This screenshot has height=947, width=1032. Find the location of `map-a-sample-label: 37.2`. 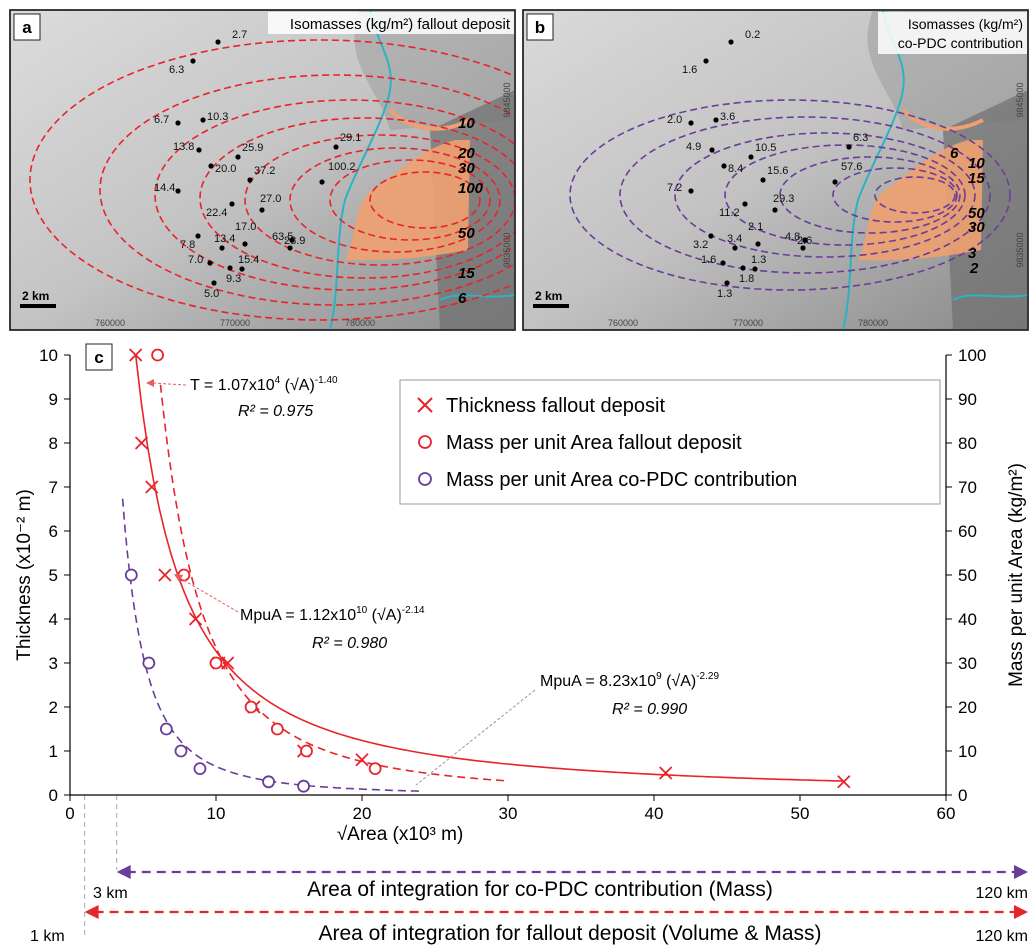

map-a-sample-label: 37.2 is located at coordinates (264, 171).